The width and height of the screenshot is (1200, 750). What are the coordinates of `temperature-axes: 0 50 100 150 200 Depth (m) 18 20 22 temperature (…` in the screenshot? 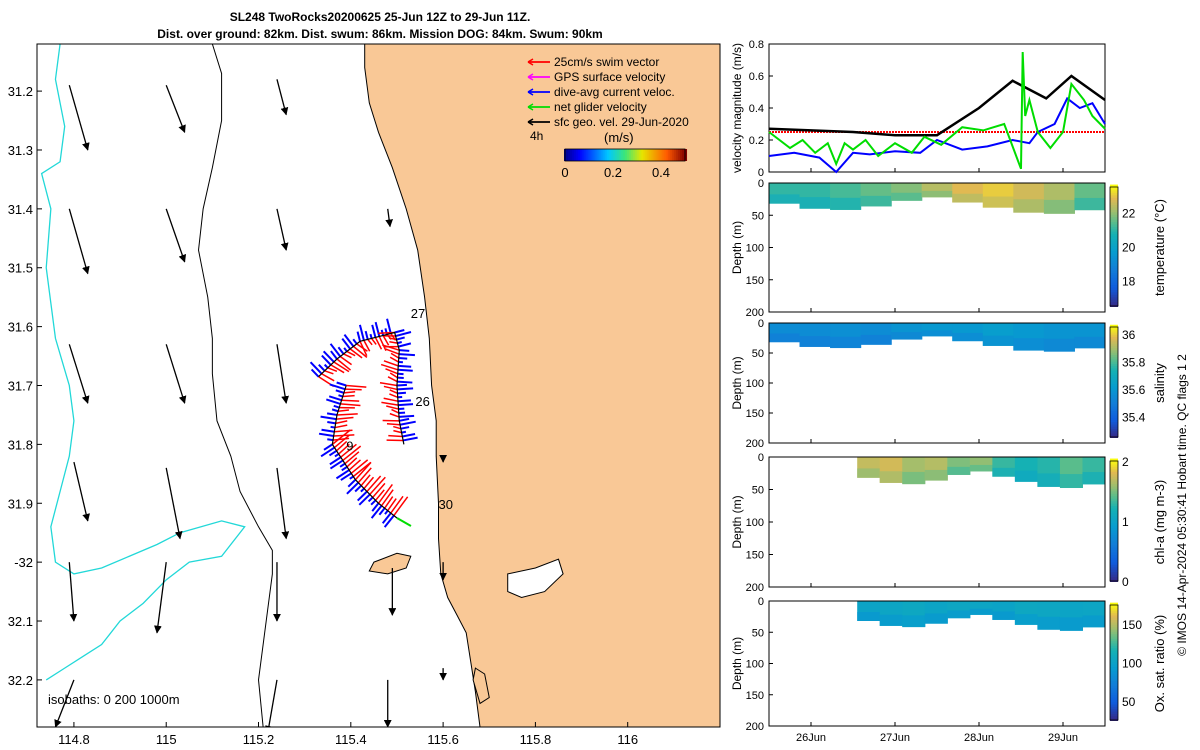 It's located at (948, 248).